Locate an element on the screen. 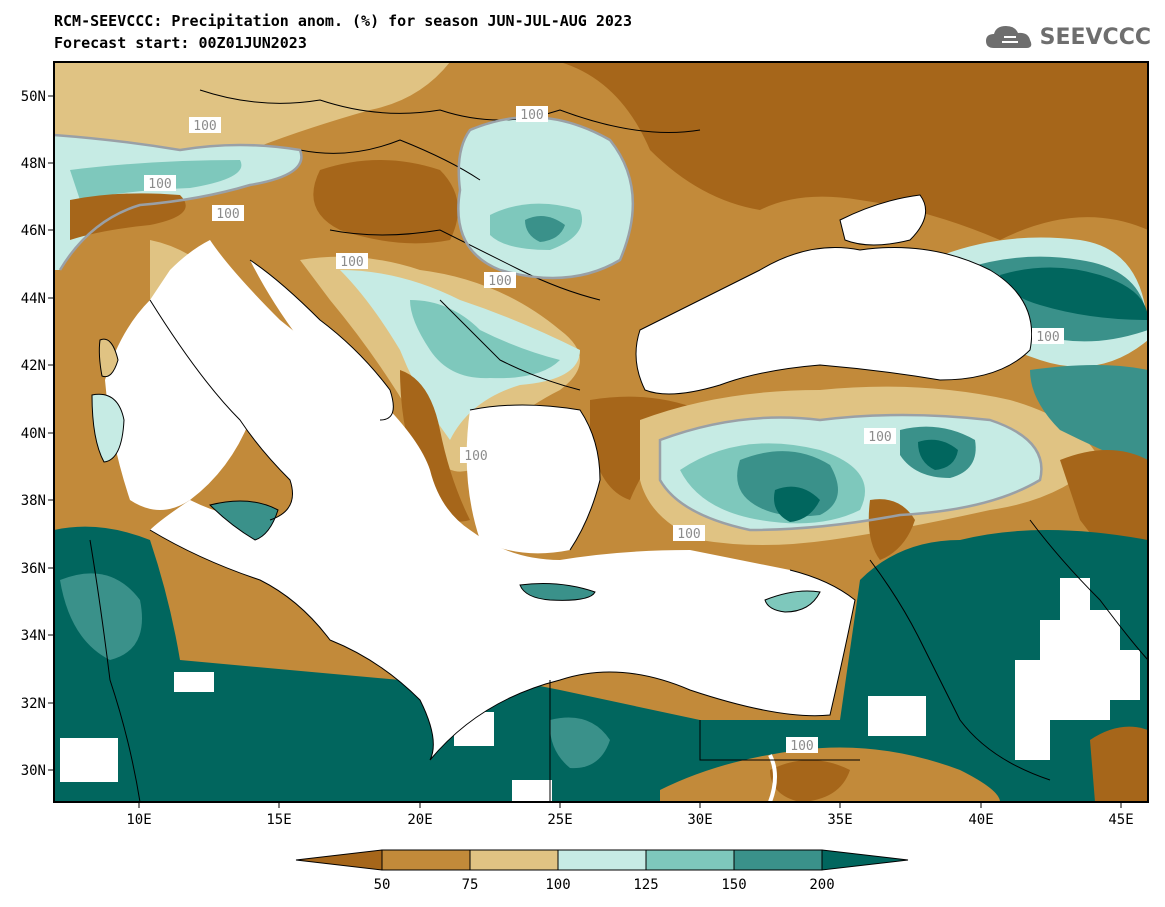  zone-caucasus-max is located at coordinates (1074, 293).